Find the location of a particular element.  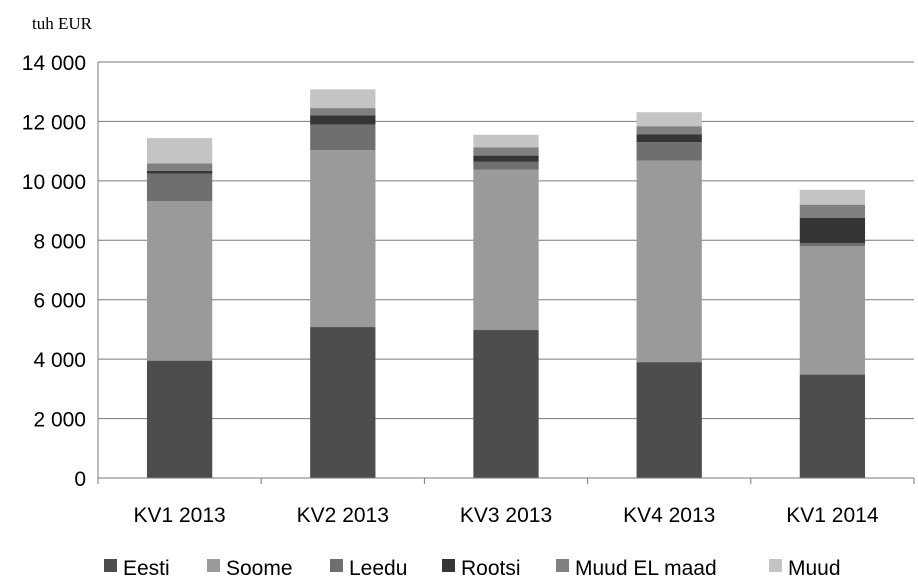

y-tick-label: 4 000 is located at coordinates (59, 360).